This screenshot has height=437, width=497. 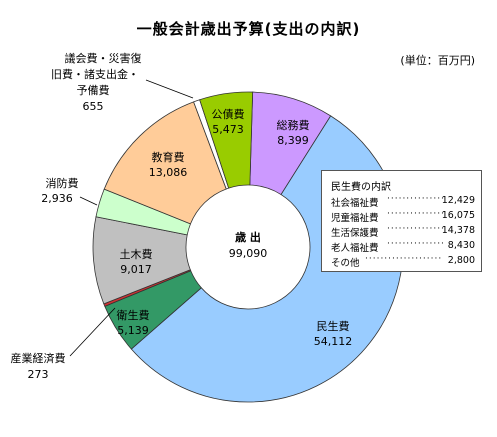 I want to click on unit-label: (単位：百万円), so click(x=437, y=60).